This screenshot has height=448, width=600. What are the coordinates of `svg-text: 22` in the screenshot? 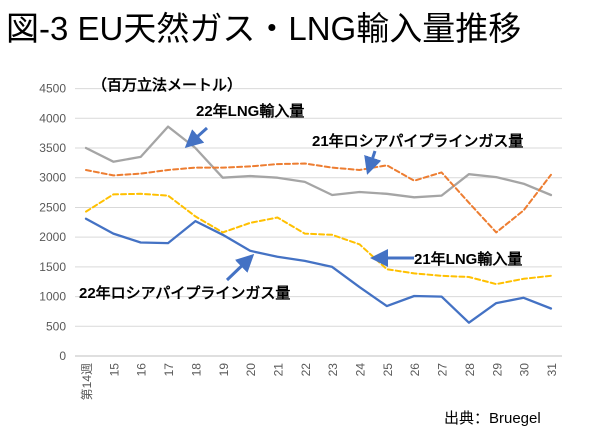 It's located at (306, 370).